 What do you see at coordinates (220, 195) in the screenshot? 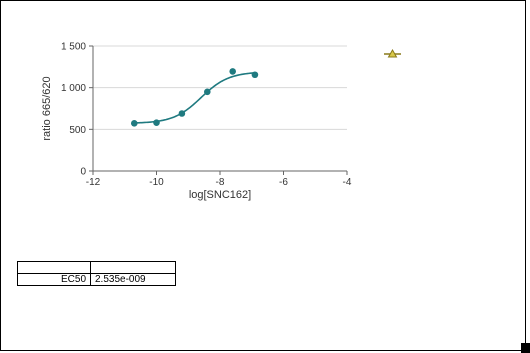
I see `x-axis-title: log[SNC162]` at bounding box center [220, 195].